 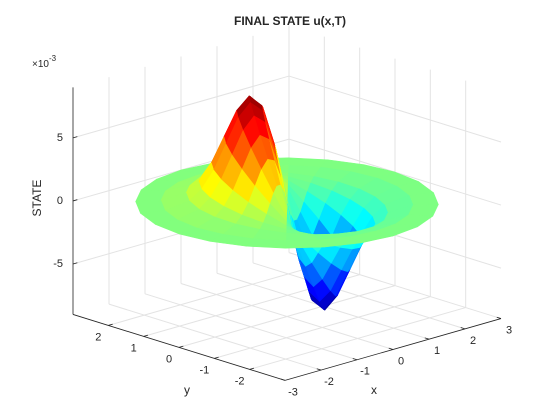 I want to click on y-tick-label: 1, so click(x=134, y=348).